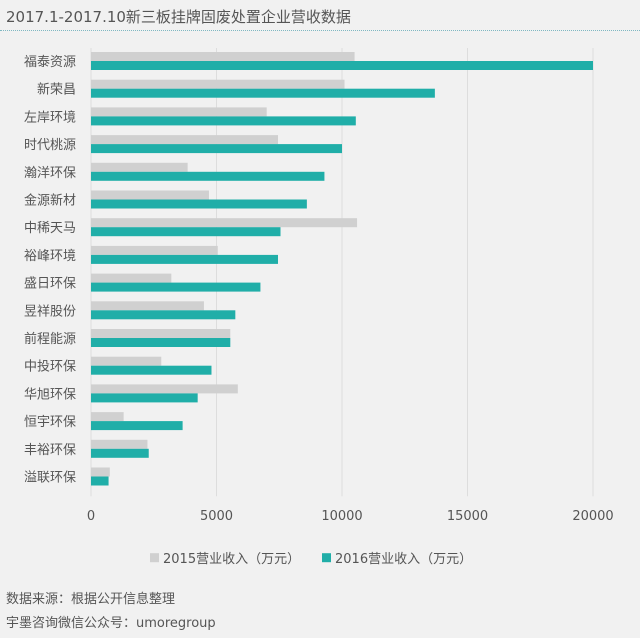  What do you see at coordinates (50, 201) in the screenshot?
I see `category-label: 金源新材` at bounding box center [50, 201].